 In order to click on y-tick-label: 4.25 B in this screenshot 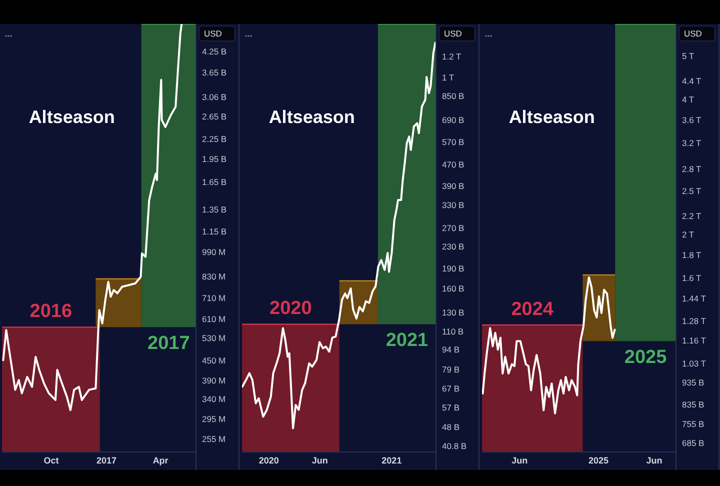, I will do `click(214, 51)`.